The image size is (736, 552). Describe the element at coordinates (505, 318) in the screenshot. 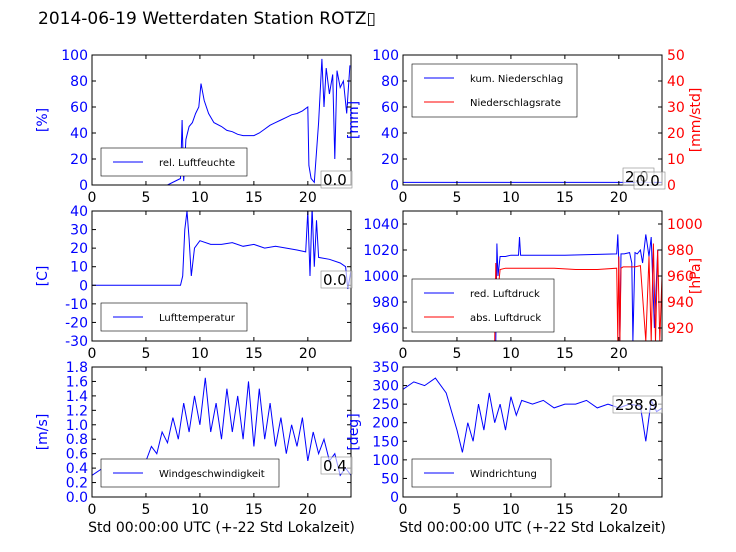

I see `legend-entry: abs. Luftdruck` at that location.